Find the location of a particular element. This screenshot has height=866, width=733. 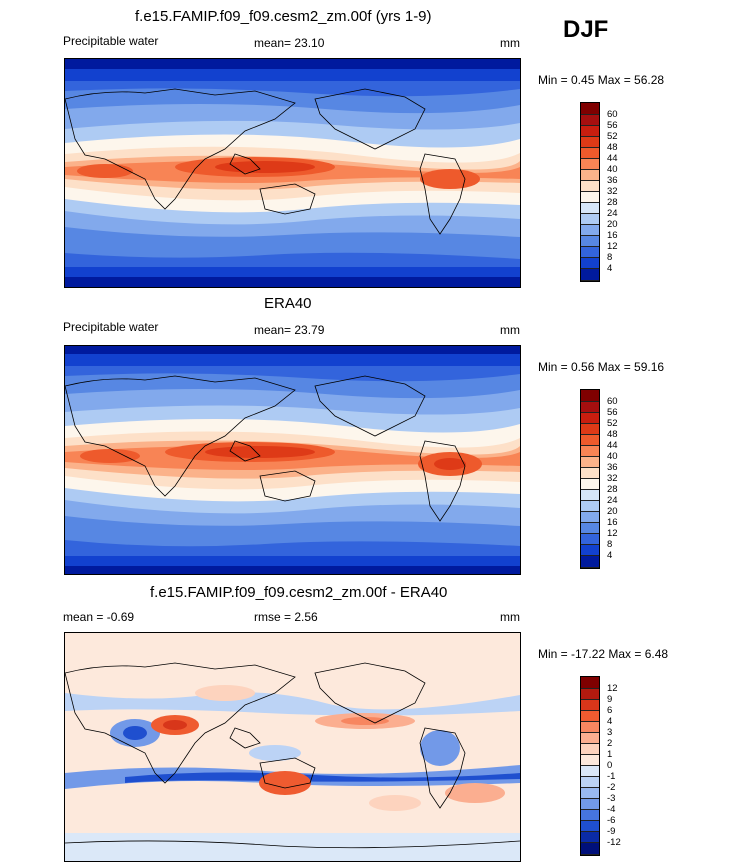

panel1-cbar-label: 24 is located at coordinates (612, 213).